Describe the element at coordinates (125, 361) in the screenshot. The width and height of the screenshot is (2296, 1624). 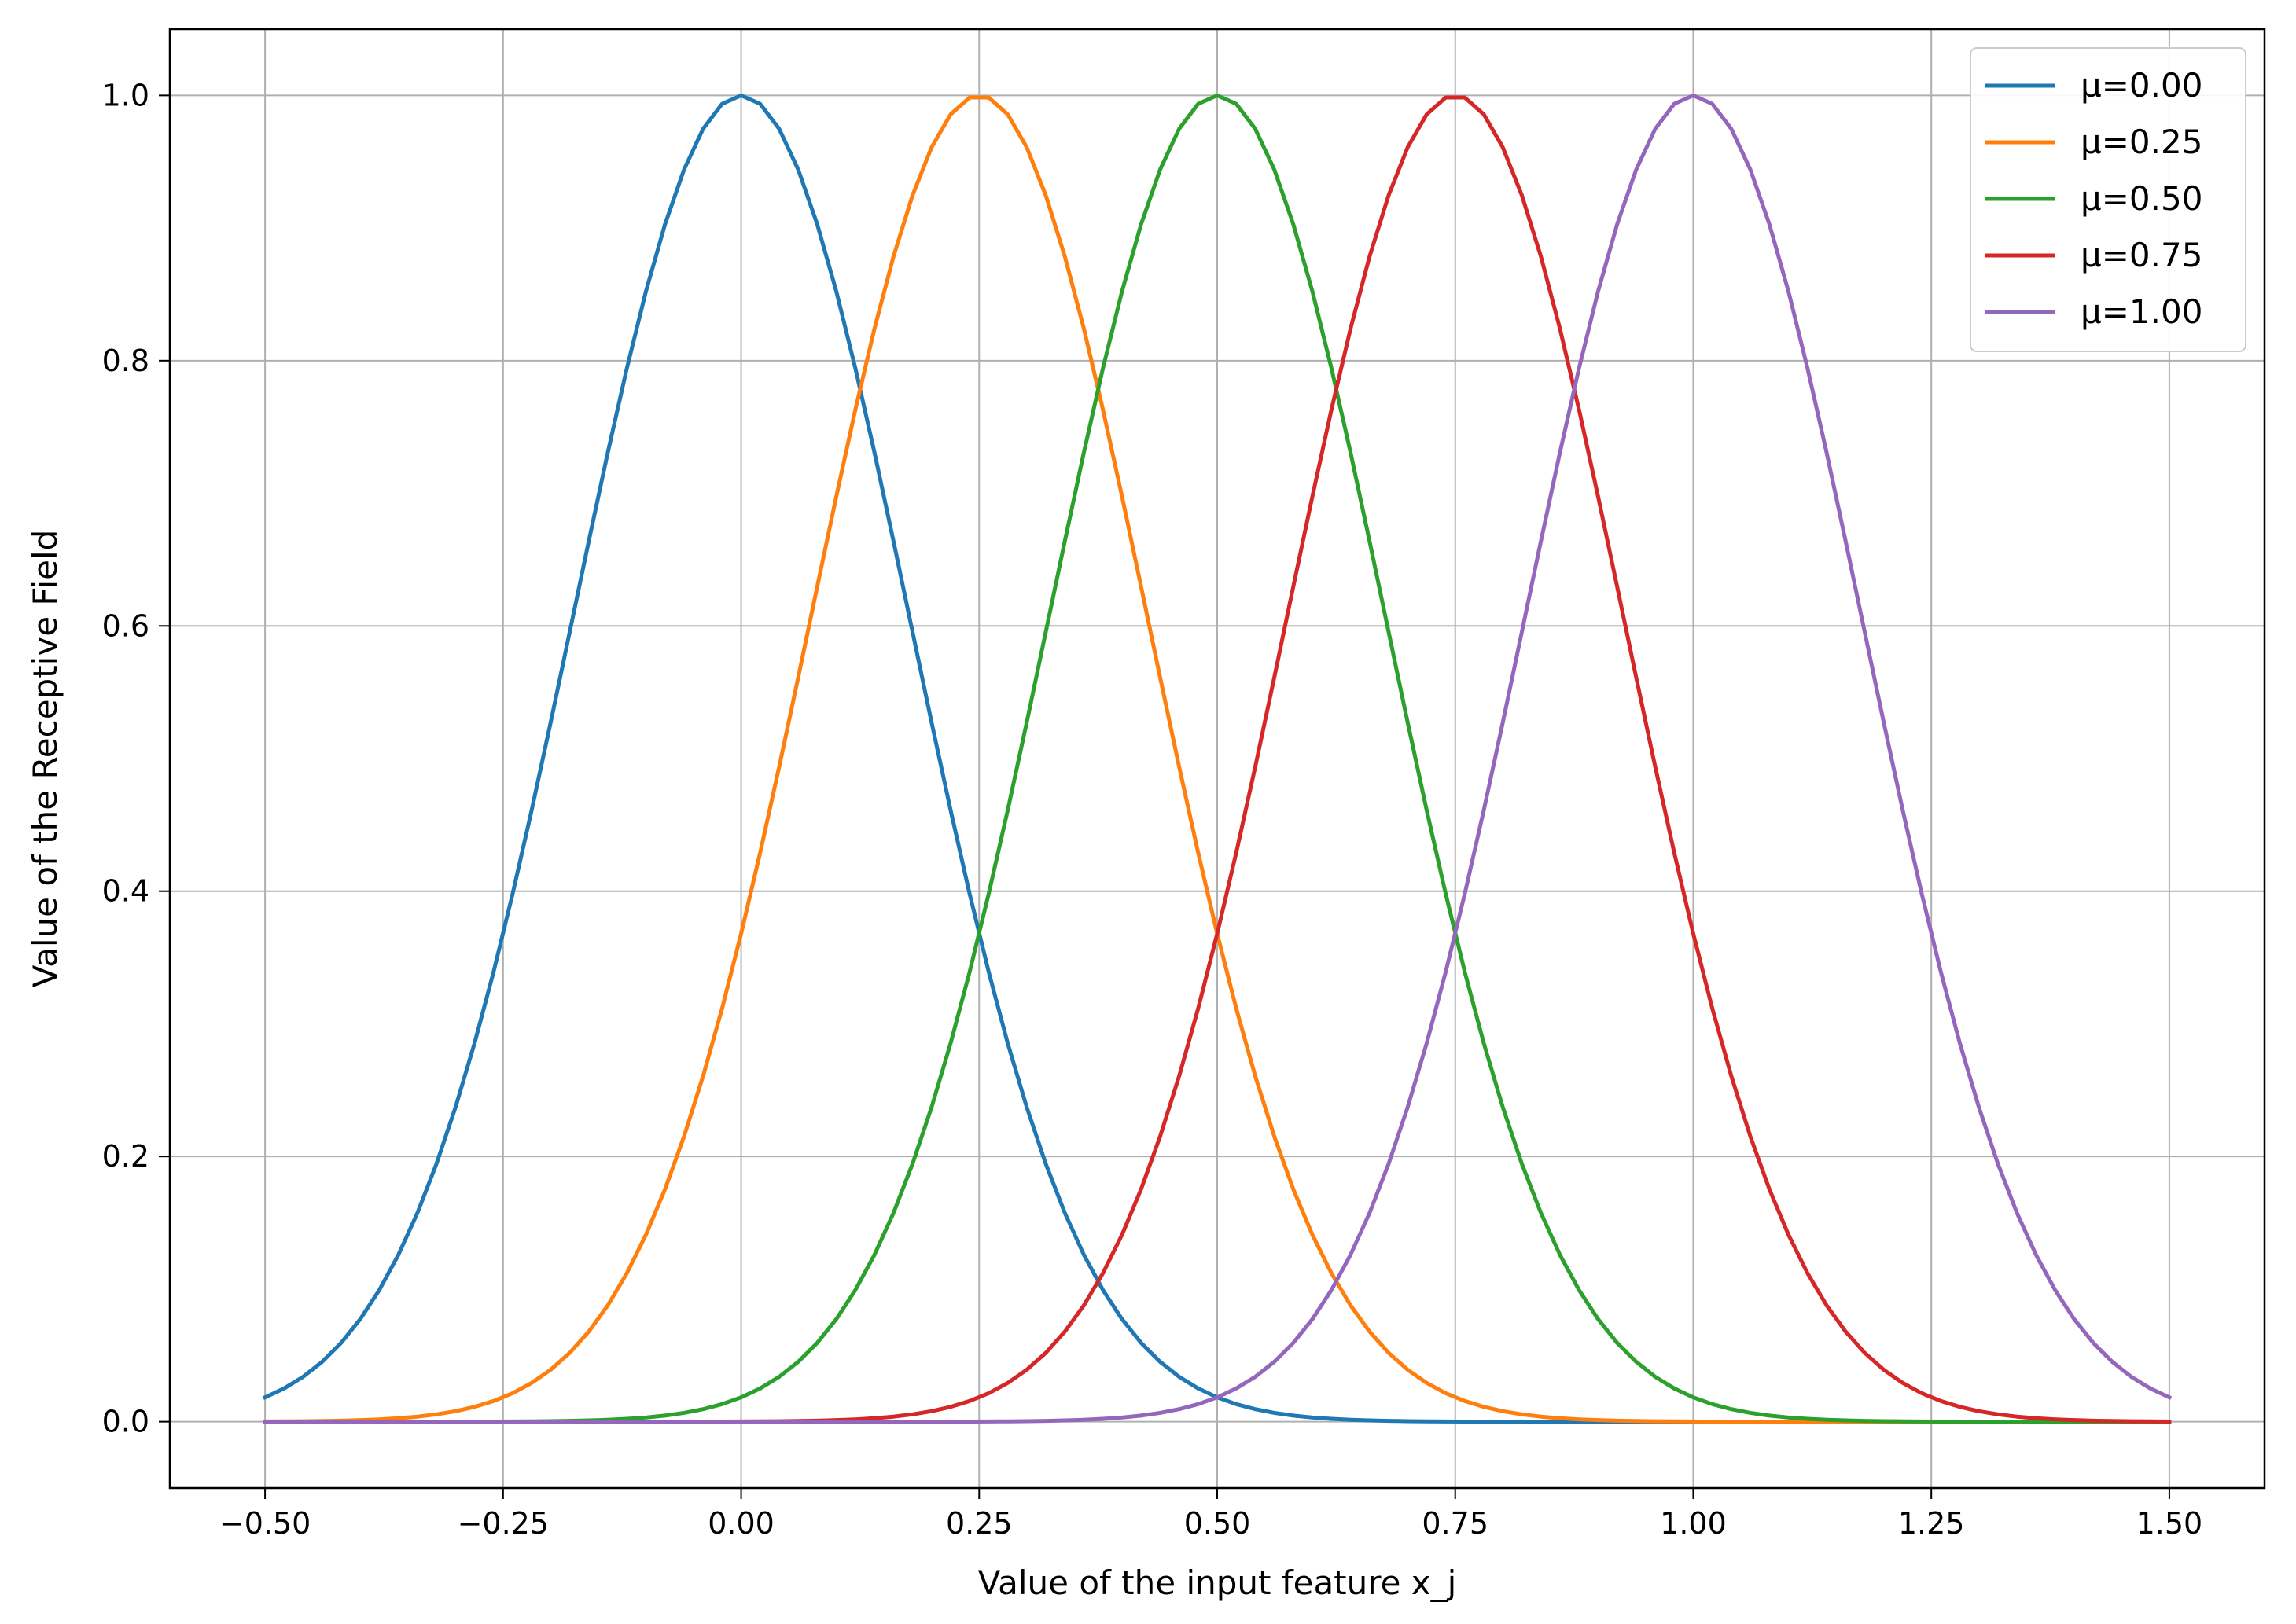
I see `y-tick-label: 0.8` at that location.